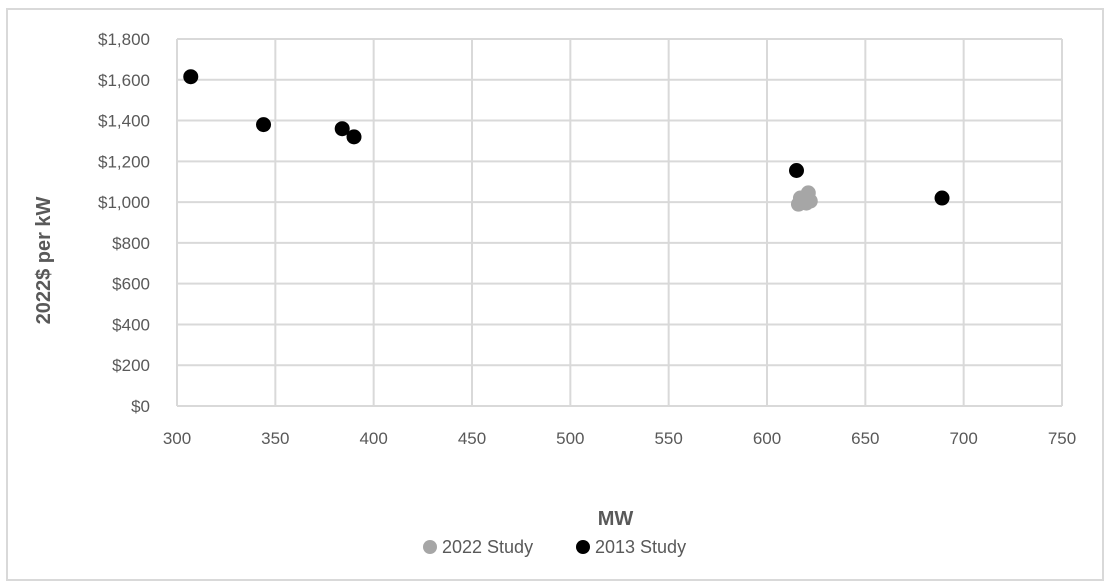  Describe the element at coordinates (865, 438) in the screenshot. I see `x-tick-label: 650` at that location.